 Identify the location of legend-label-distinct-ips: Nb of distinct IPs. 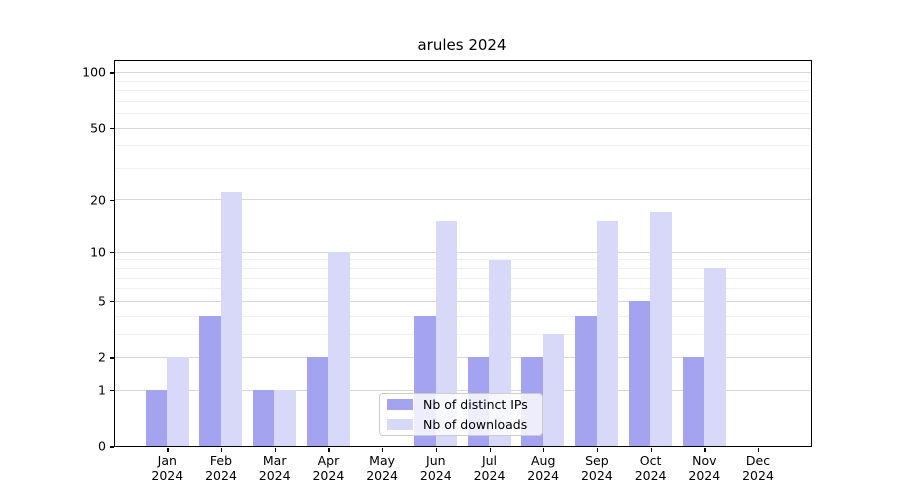
(475, 404).